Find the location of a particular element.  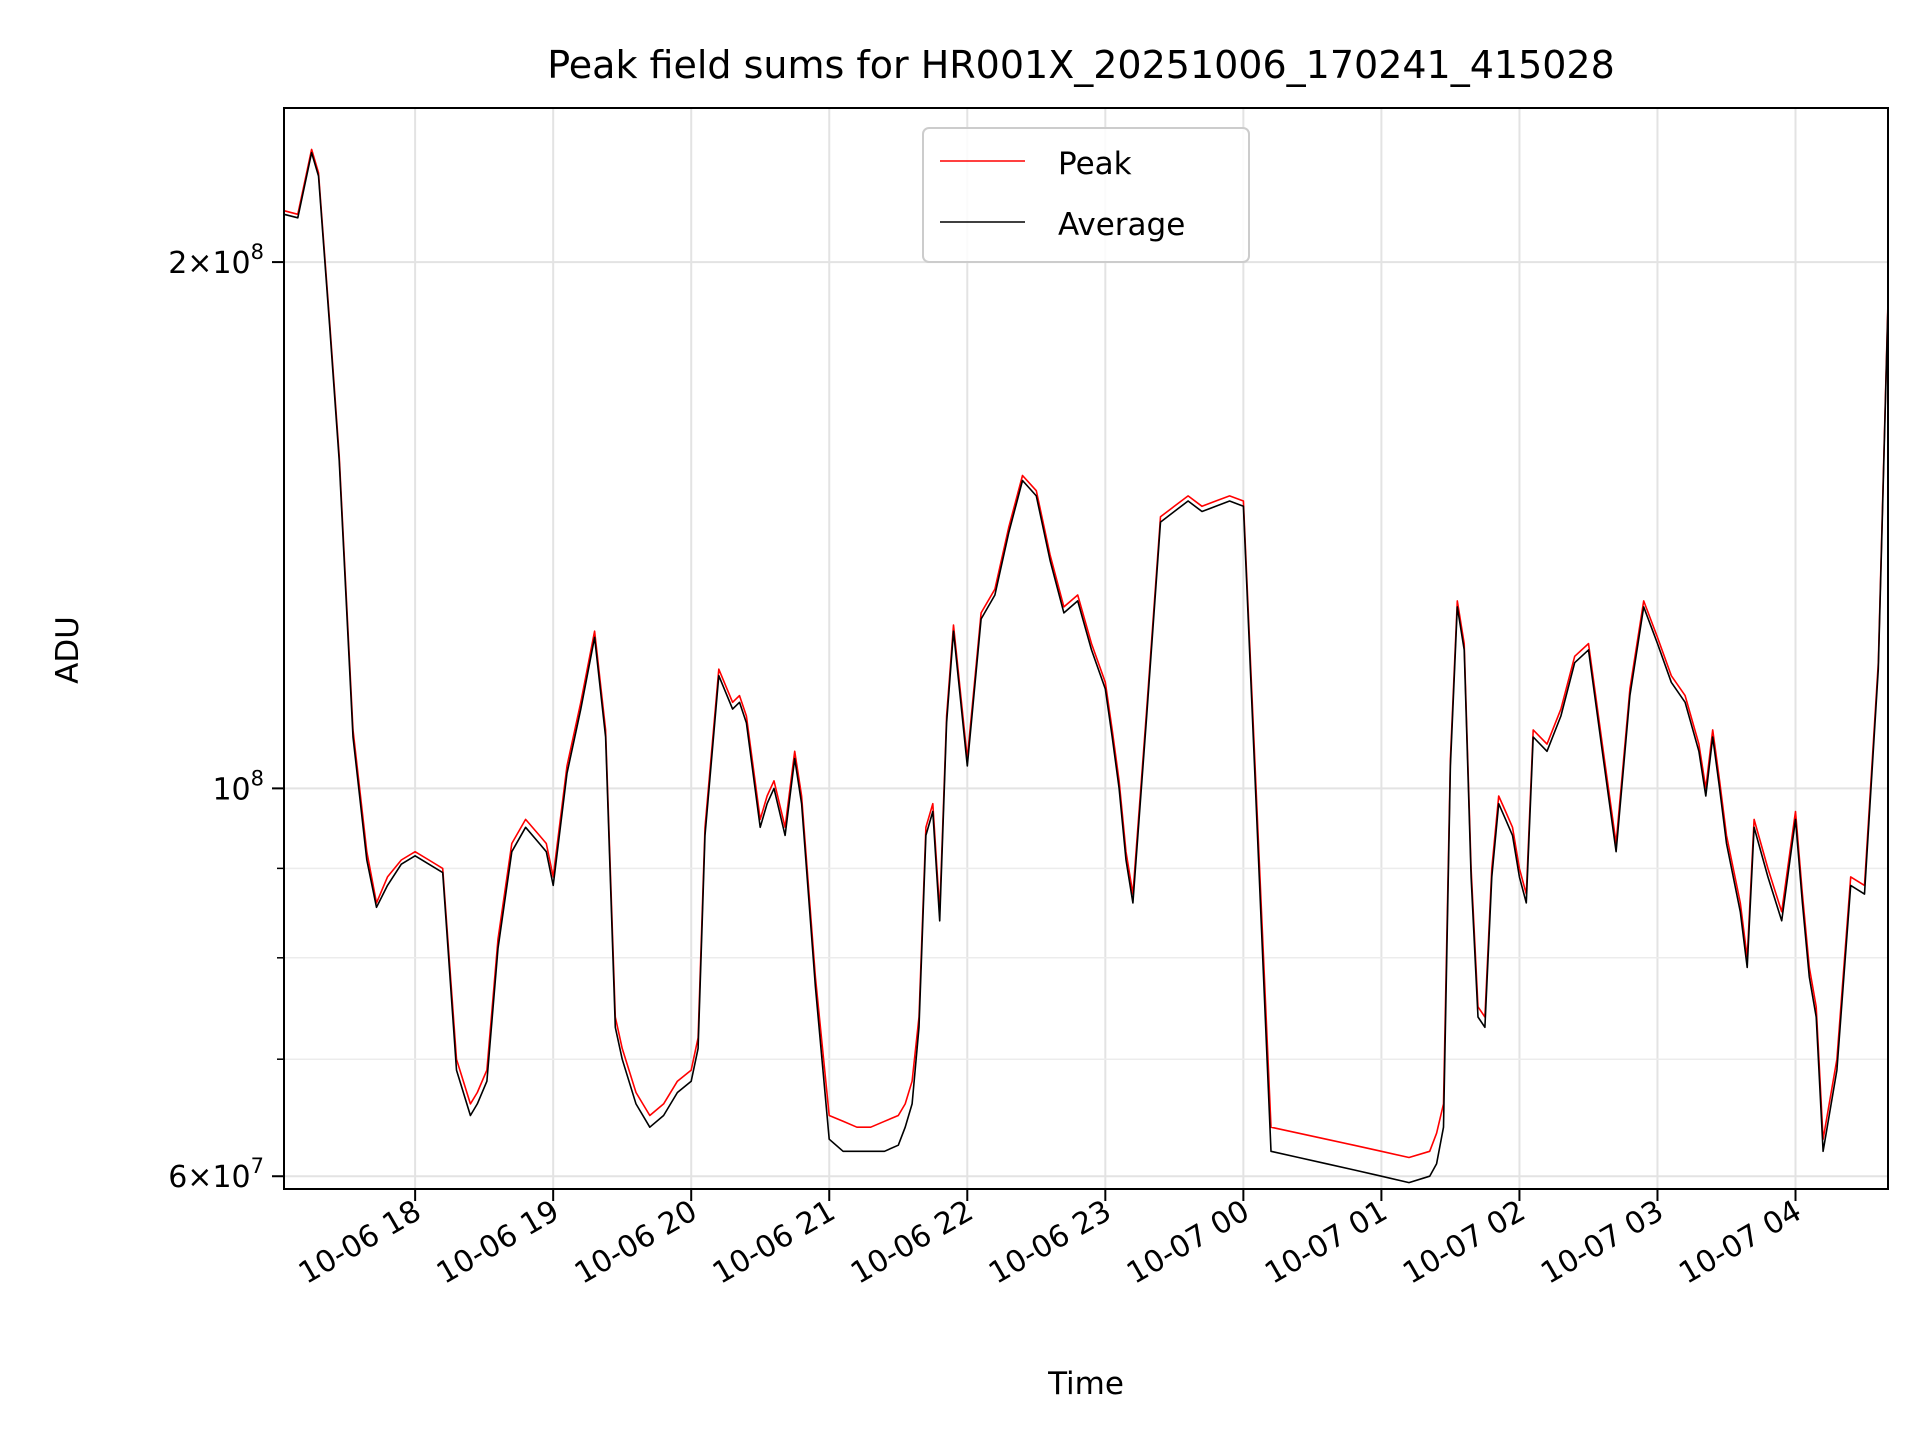

x-tick-label: 10-06 21 is located at coordinates (774, 1243).